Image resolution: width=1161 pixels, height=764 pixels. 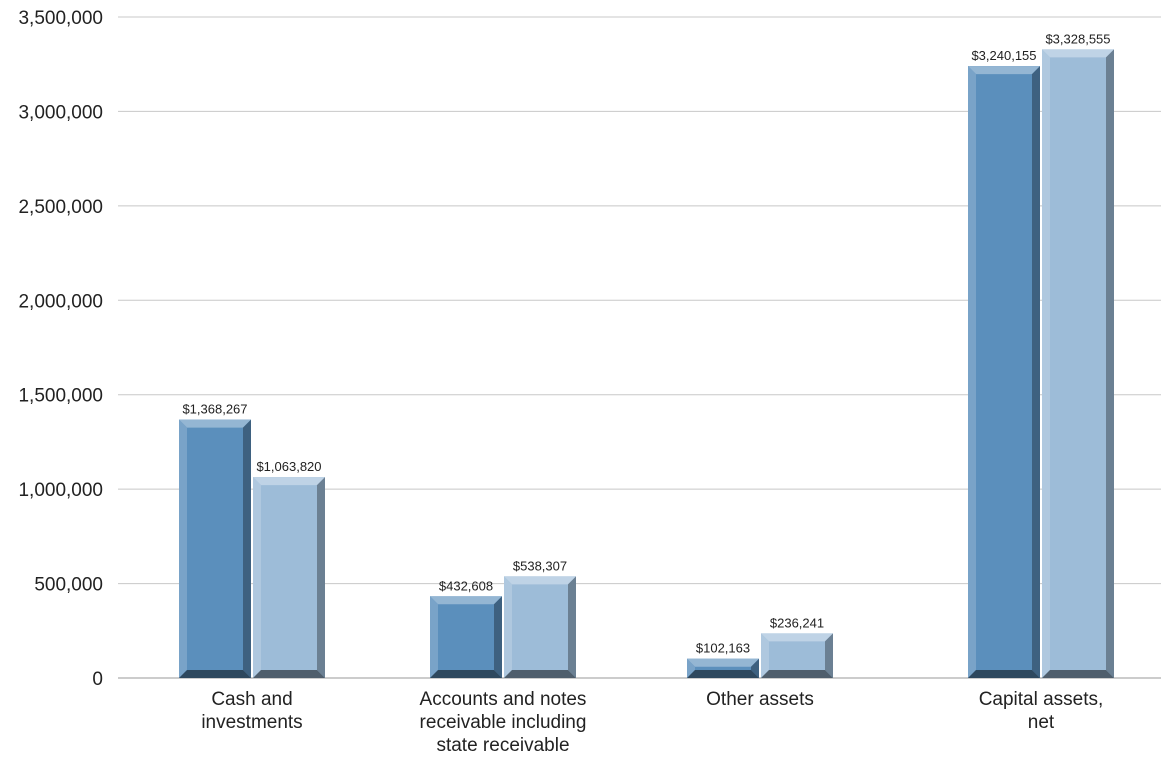 I want to click on x-category-label-line: Accounts and notes, so click(x=503, y=699).